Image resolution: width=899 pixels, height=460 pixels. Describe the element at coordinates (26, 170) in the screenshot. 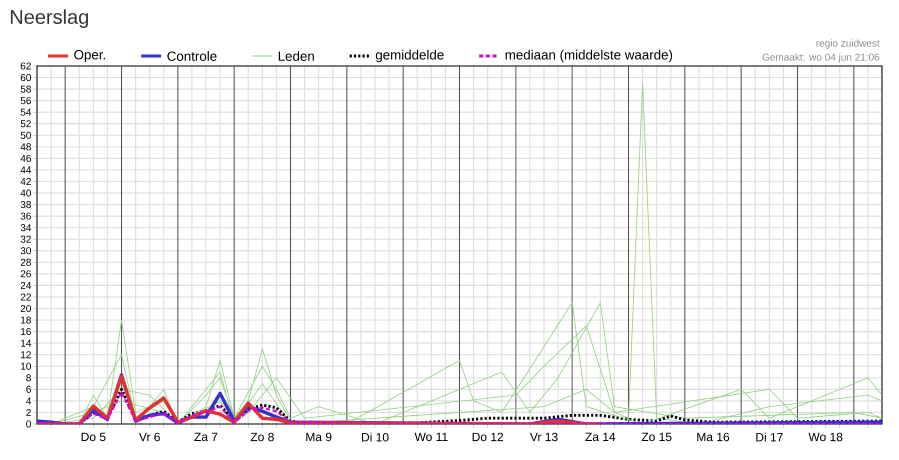

I see `y-tick-label: 44` at that location.